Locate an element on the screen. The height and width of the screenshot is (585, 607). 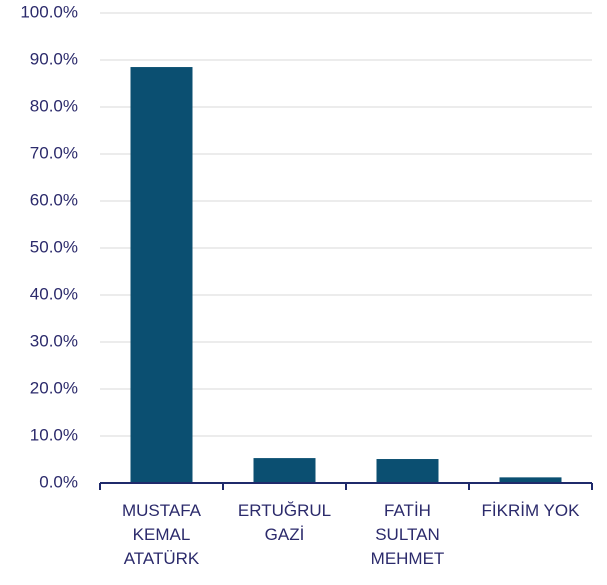
y-tick-label: 10.0% is located at coordinates (54, 434).